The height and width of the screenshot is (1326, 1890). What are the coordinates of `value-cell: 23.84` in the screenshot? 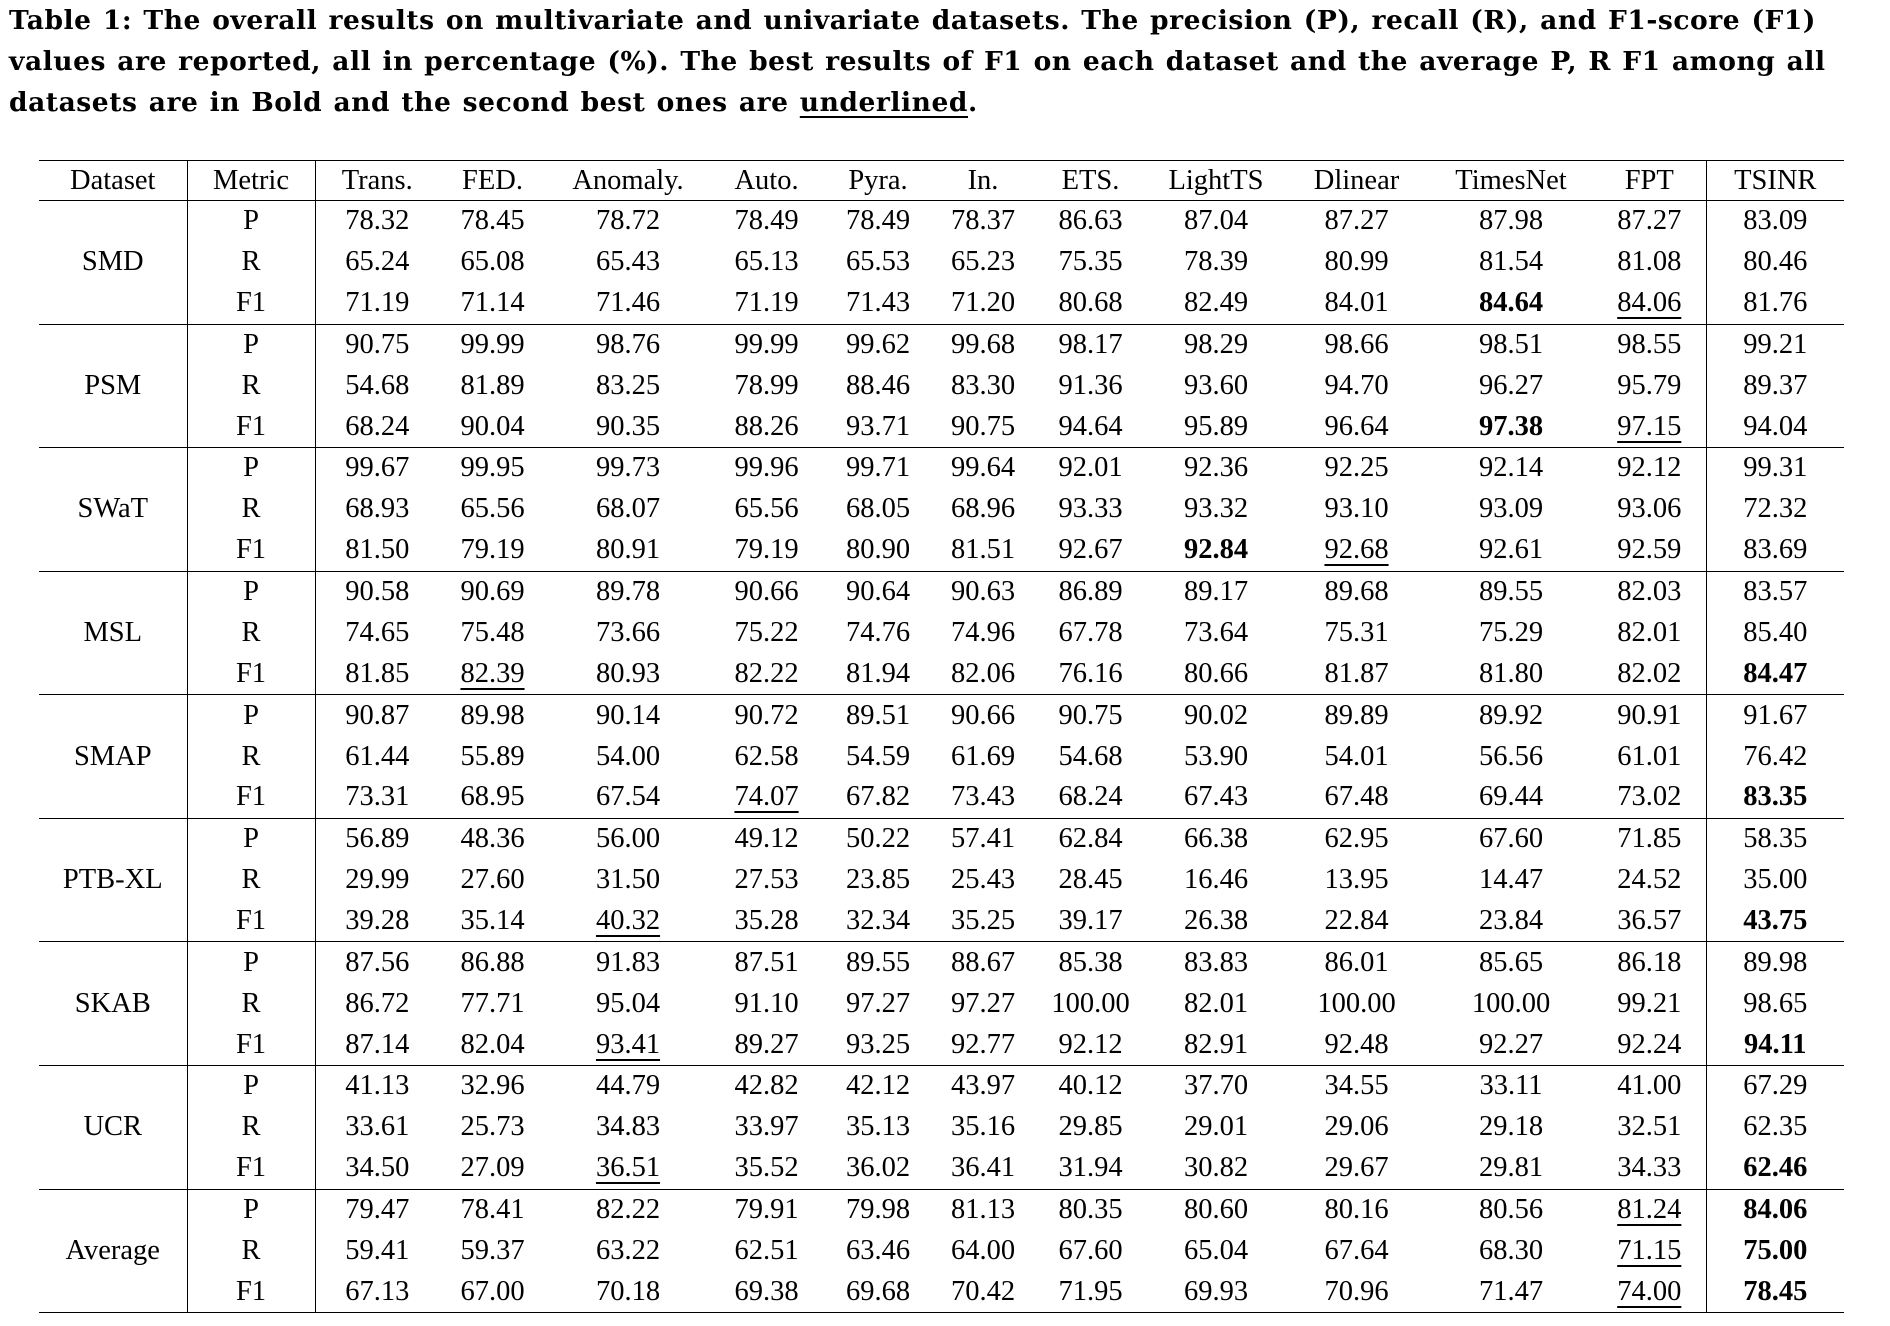 It's located at (1511, 921).